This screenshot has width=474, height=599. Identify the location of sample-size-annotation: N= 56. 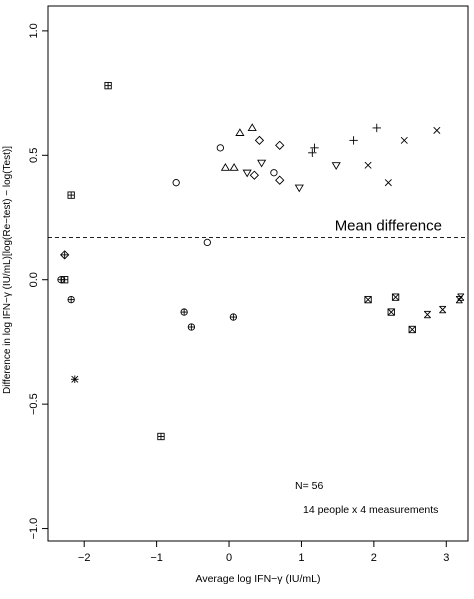
(309, 486).